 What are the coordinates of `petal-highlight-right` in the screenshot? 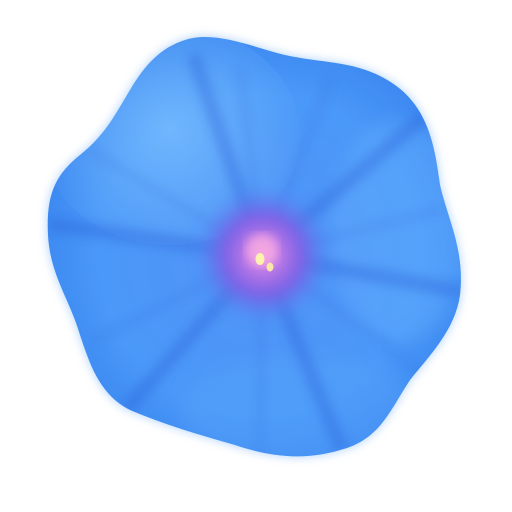 It's located at (395, 230).